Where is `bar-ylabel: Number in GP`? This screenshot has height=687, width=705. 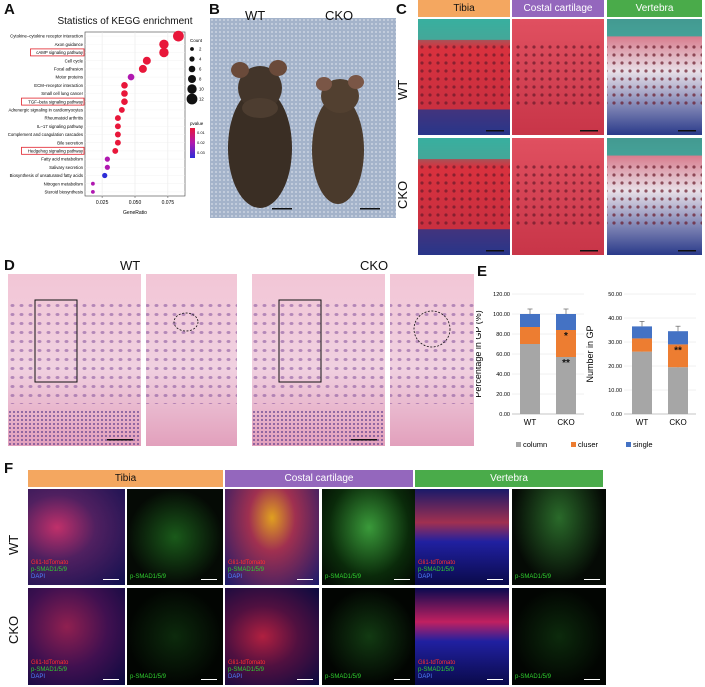 bar-ylabel: Number in GP is located at coordinates (590, 353).